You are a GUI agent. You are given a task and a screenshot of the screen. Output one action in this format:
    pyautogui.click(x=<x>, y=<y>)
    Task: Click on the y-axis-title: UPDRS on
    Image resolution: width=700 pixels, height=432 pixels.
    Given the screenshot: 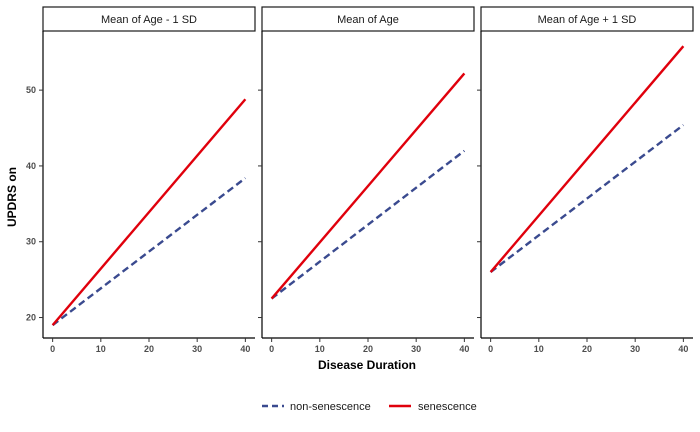 What is the action you would take?
    pyautogui.click(x=12, y=197)
    